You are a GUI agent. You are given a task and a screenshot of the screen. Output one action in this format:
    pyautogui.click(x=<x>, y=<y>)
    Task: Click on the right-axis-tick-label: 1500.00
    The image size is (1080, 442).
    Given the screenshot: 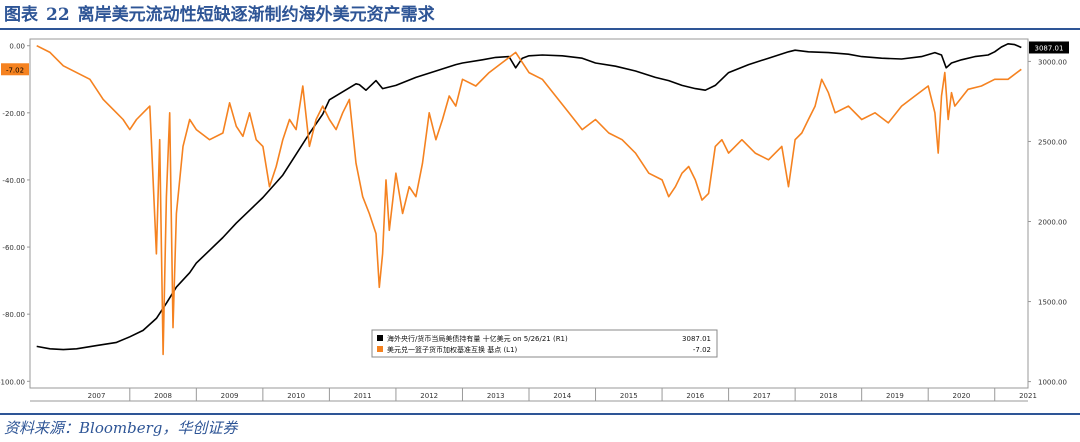 What is the action you would take?
    pyautogui.click(x=1052, y=303)
    